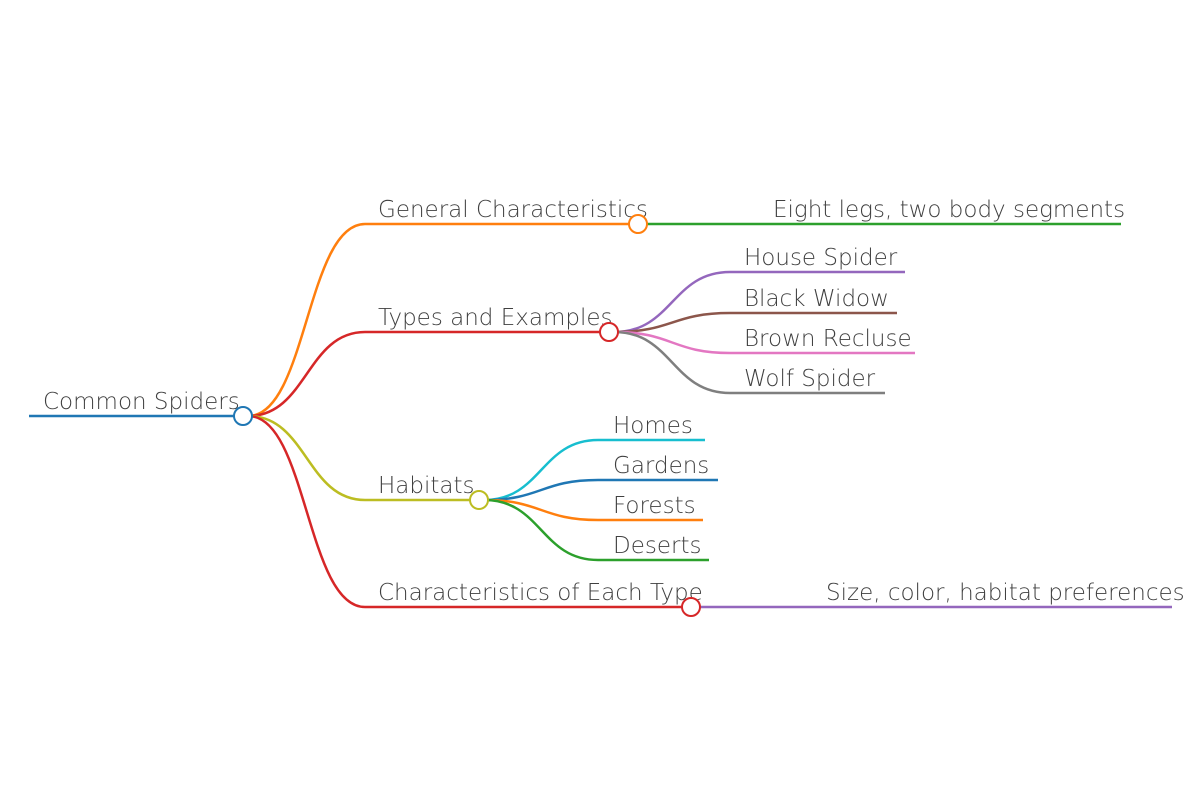  What do you see at coordinates (307, 511) in the screenshot?
I see `edge-root-to-characteristics-of-each-type` at bounding box center [307, 511].